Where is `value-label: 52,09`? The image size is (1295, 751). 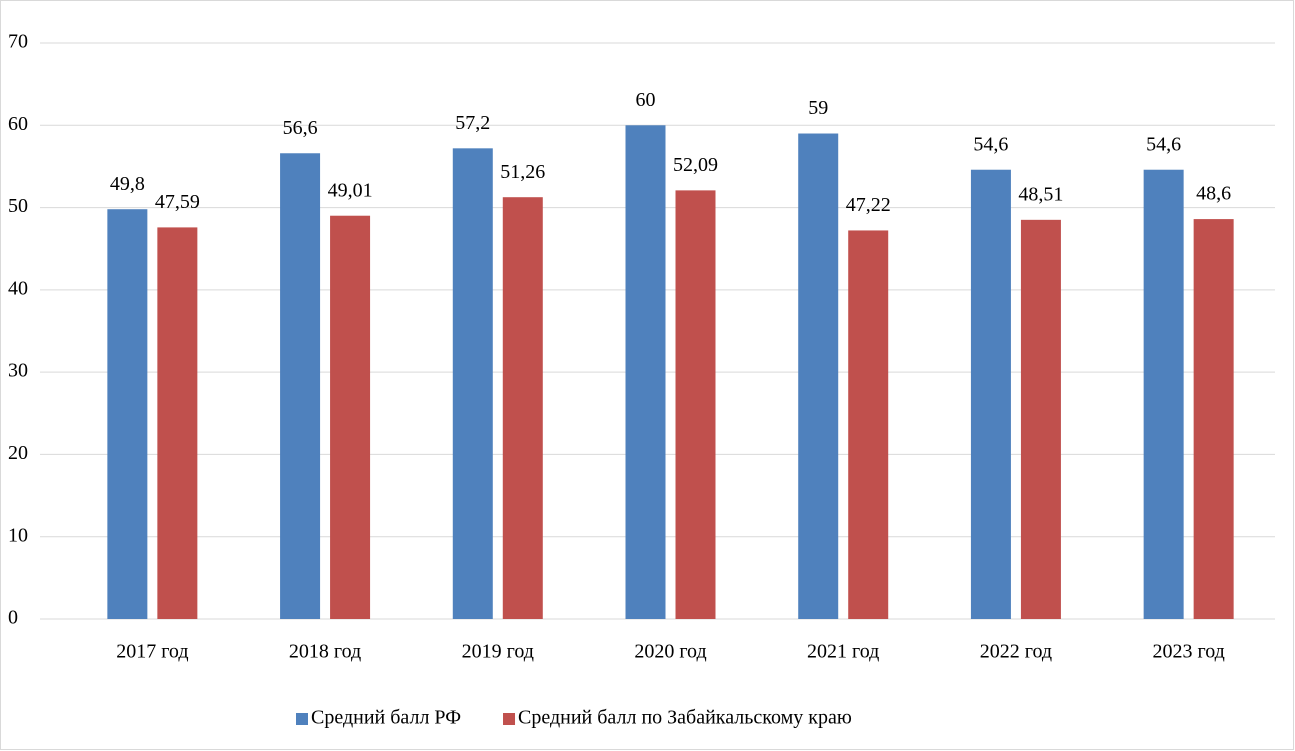
value-label: 52,09 is located at coordinates (695, 165).